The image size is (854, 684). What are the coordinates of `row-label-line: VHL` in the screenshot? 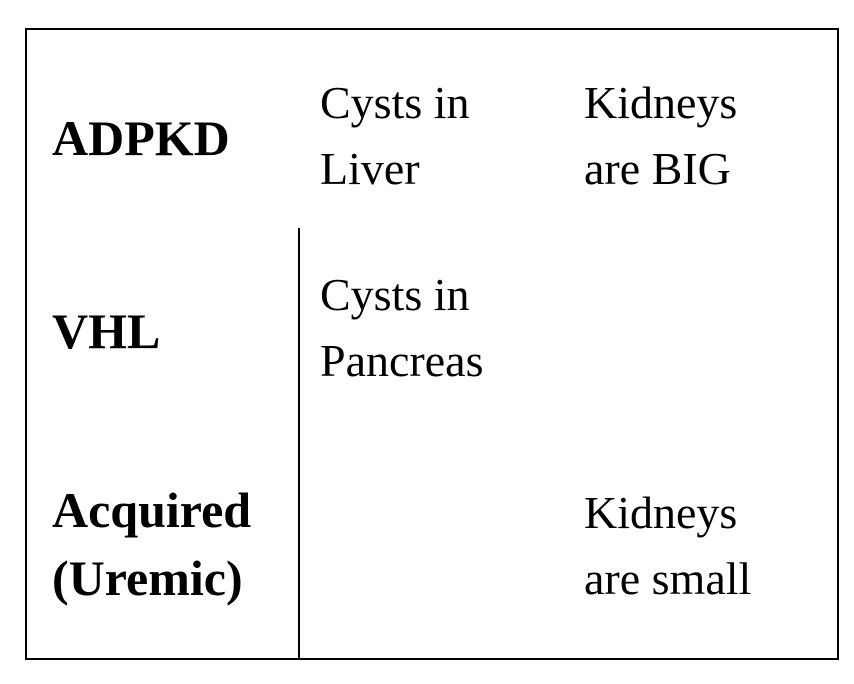 It's located at (106, 331).